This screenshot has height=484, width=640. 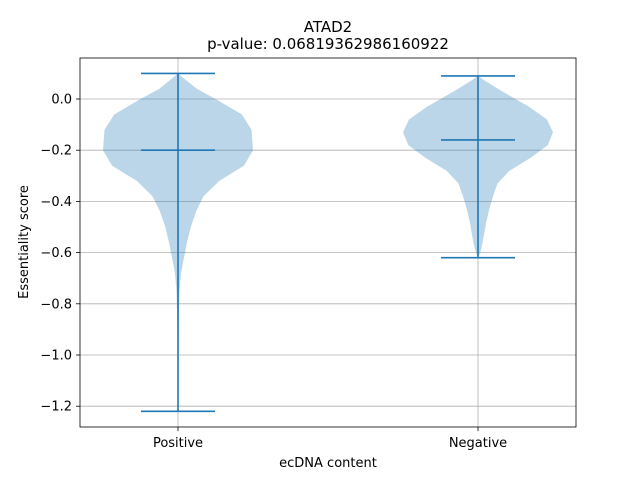 What do you see at coordinates (478, 443) in the screenshot?
I see `x-tick-label: Negative` at bounding box center [478, 443].